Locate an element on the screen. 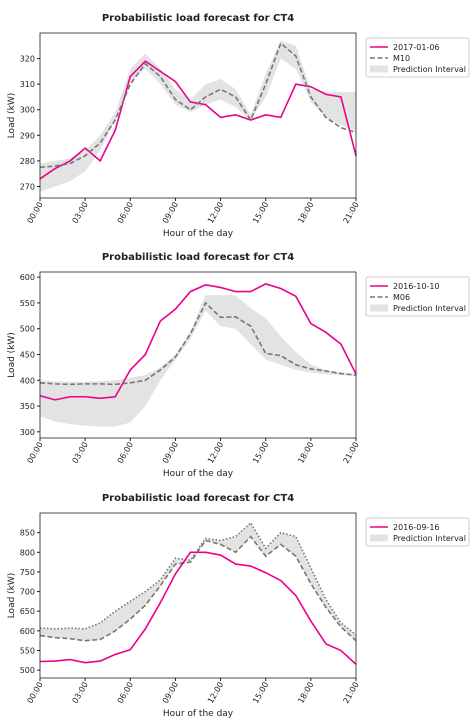  y-tick-label: 350 is located at coordinates (27, 406).